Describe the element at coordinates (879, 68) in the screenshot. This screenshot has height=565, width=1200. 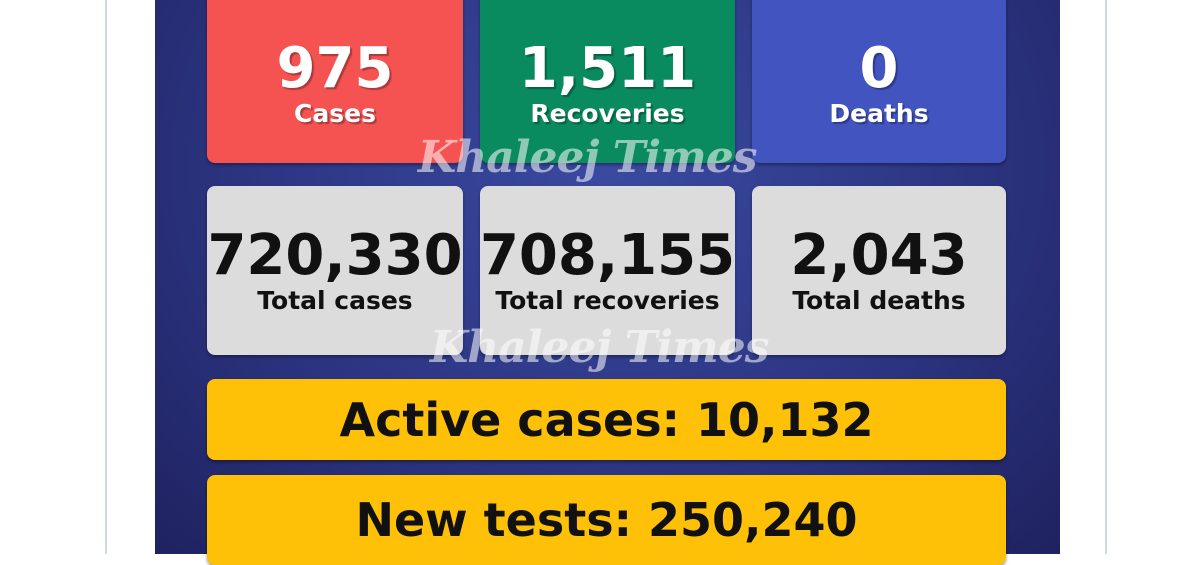
I see `daily-deaths-value: 0` at that location.